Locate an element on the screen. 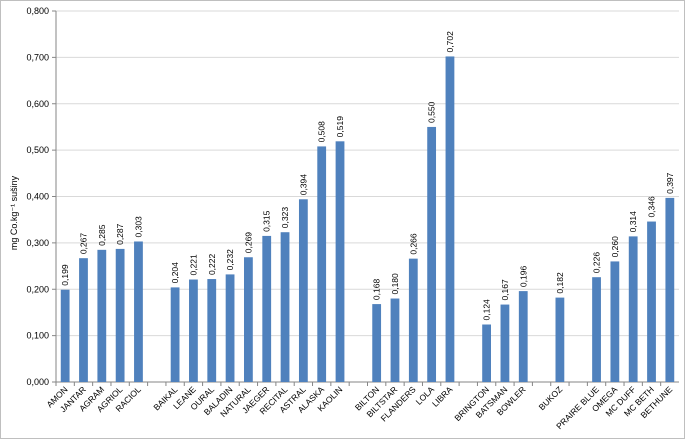 Image resolution: width=685 pixels, height=439 pixels. data-label: 0,182 is located at coordinates (560, 283).